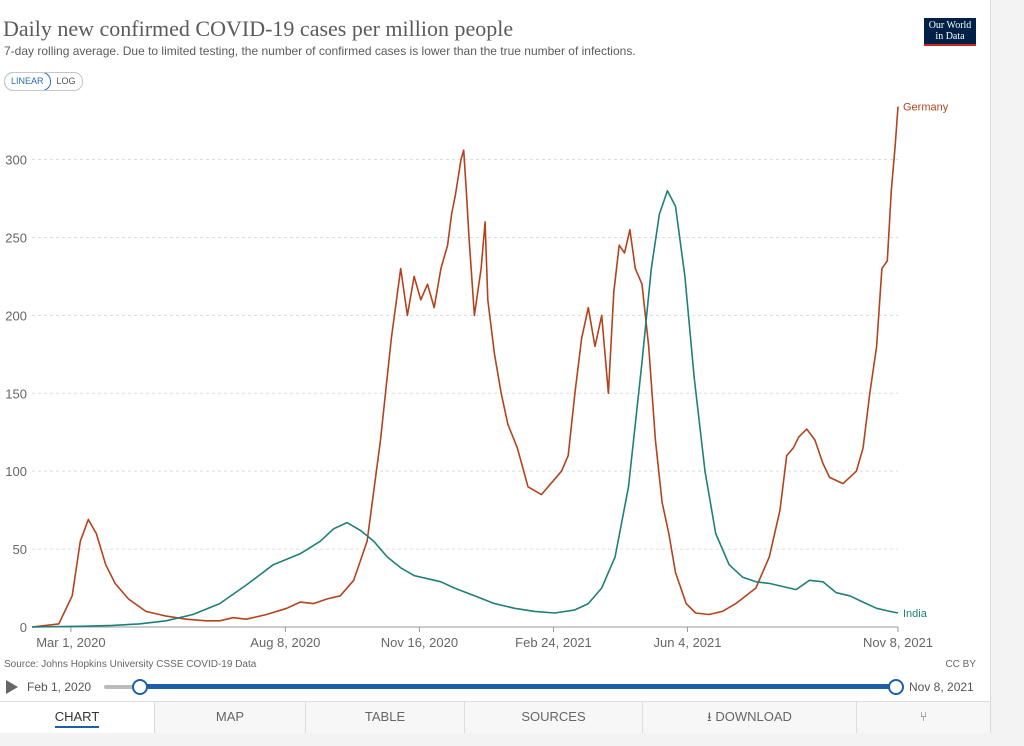 This screenshot has width=1024, height=746. I want to click on tab-sources-label: SOURCES, so click(553, 716).